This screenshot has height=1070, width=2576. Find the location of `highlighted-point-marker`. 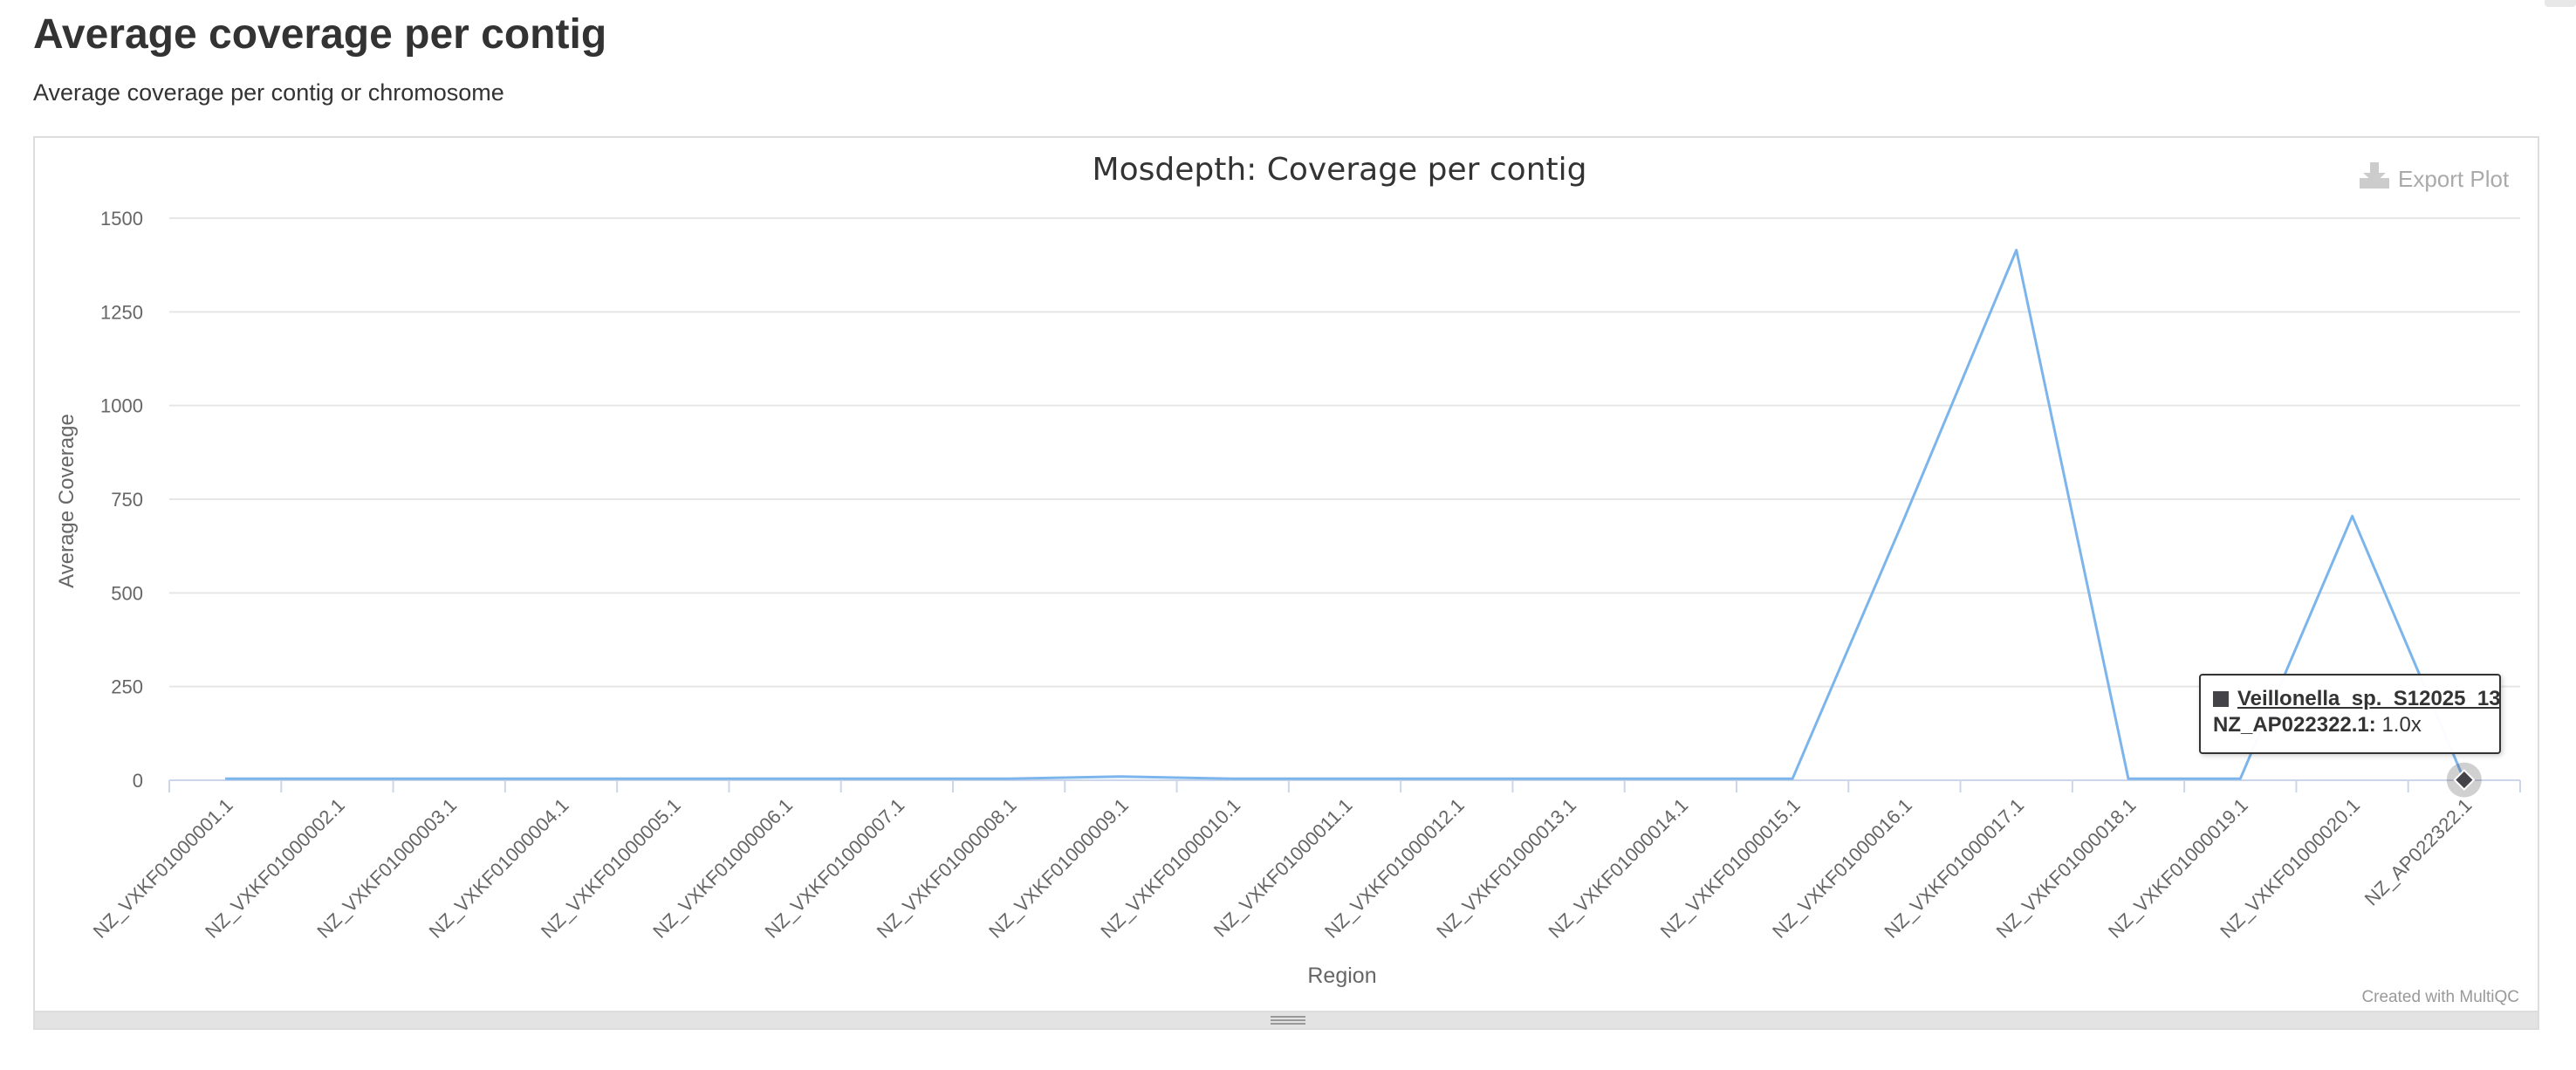

highlighted-point-marker is located at coordinates (2464, 780).